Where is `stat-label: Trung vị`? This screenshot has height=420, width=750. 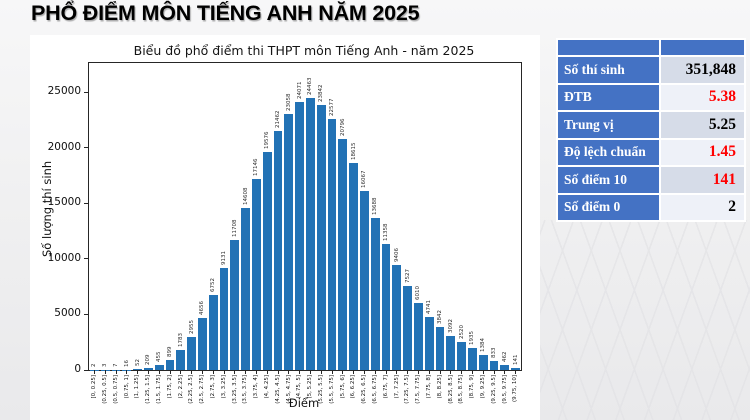 stat-label: Trung vị is located at coordinates (608, 125).